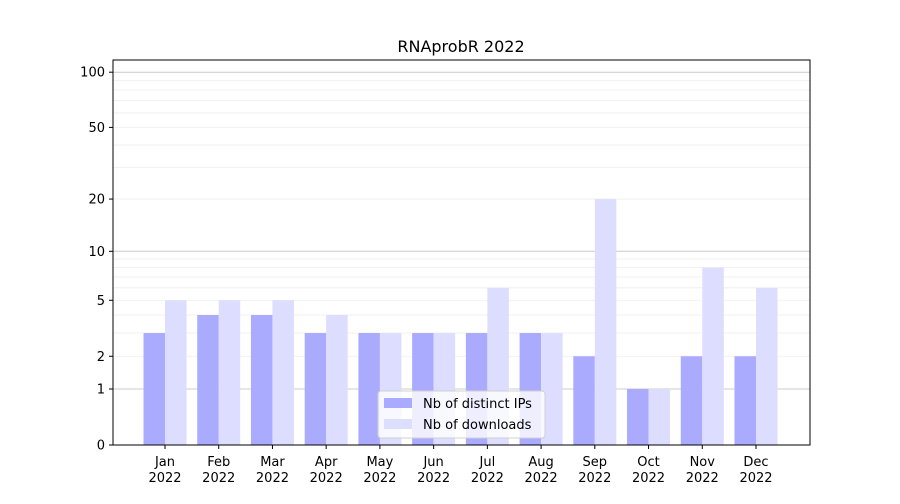 The height and width of the screenshot is (504, 900). What do you see at coordinates (703, 462) in the screenshot?
I see `x-tick-label-line: Nov` at bounding box center [703, 462].